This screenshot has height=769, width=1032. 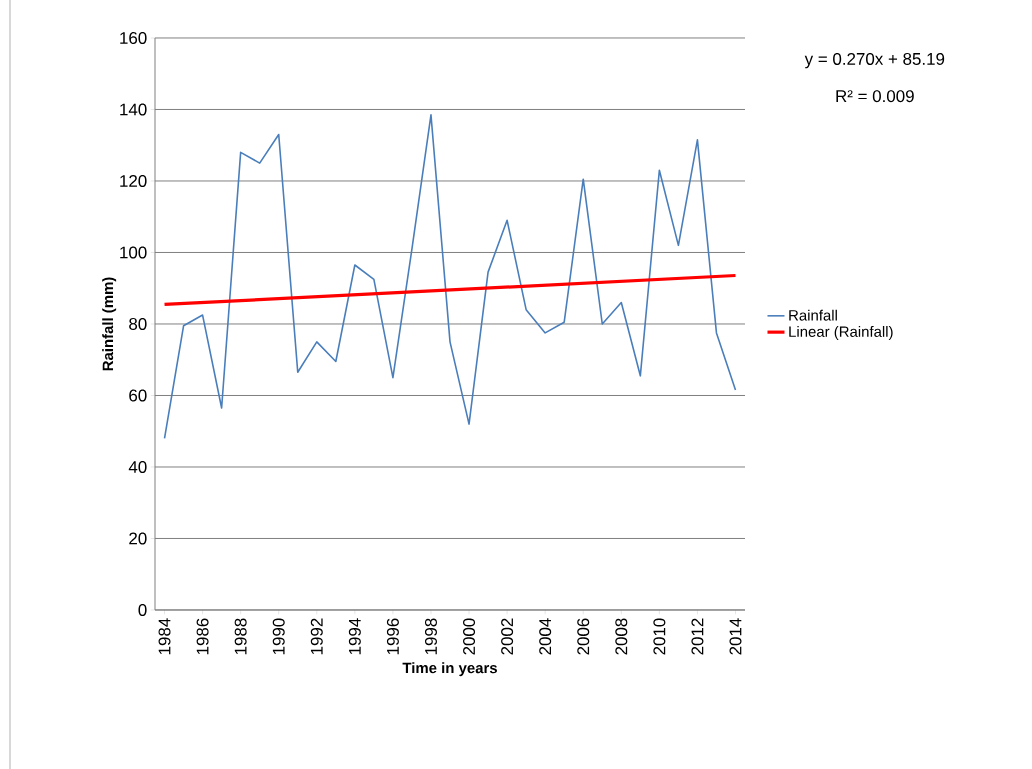 I want to click on x-tick-label: 2004, so click(x=545, y=636).